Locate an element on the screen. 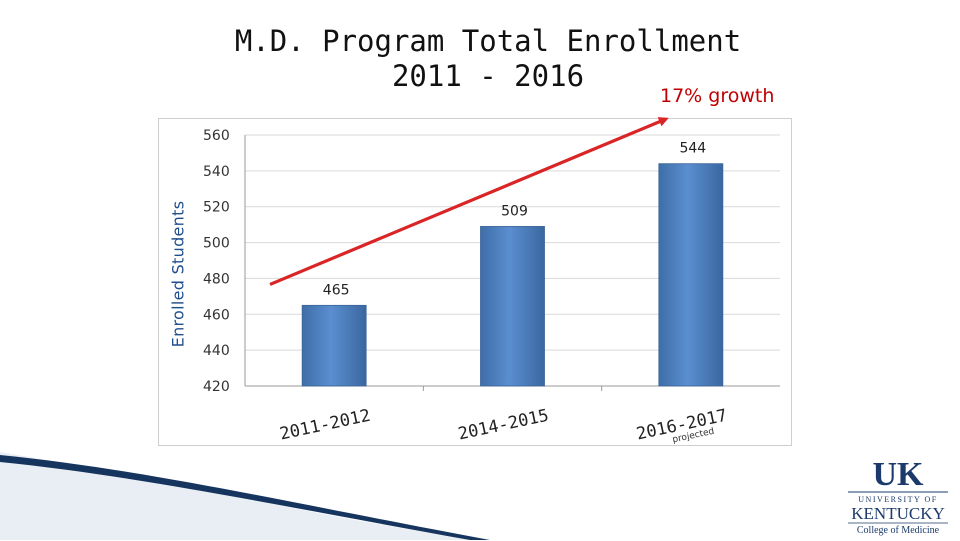  logo-line-1: UNIVERSITY OF is located at coordinates (897, 499).